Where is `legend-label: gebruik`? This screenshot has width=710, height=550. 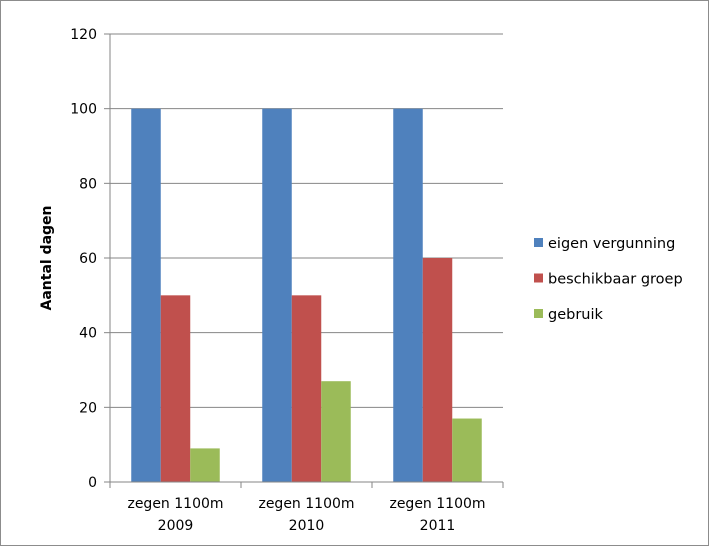
legend-label: gebruik is located at coordinates (576, 315).